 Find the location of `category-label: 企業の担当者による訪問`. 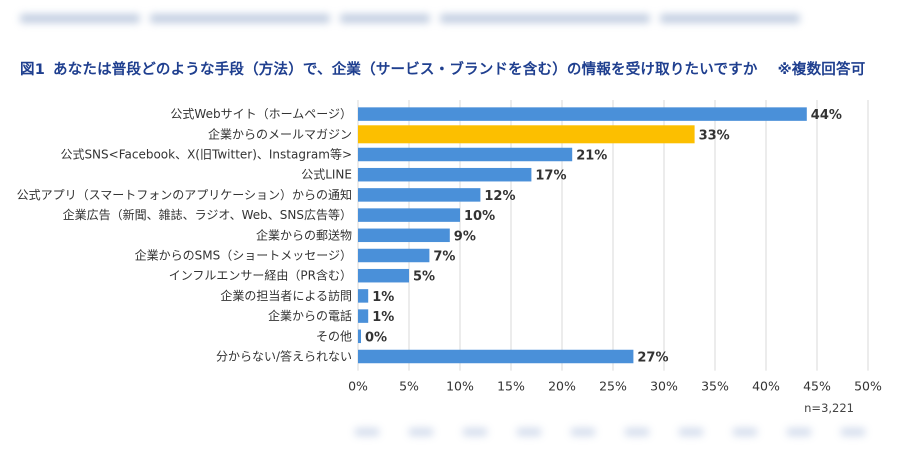

category-label: 企業の担当者による訪問 is located at coordinates (286, 295).